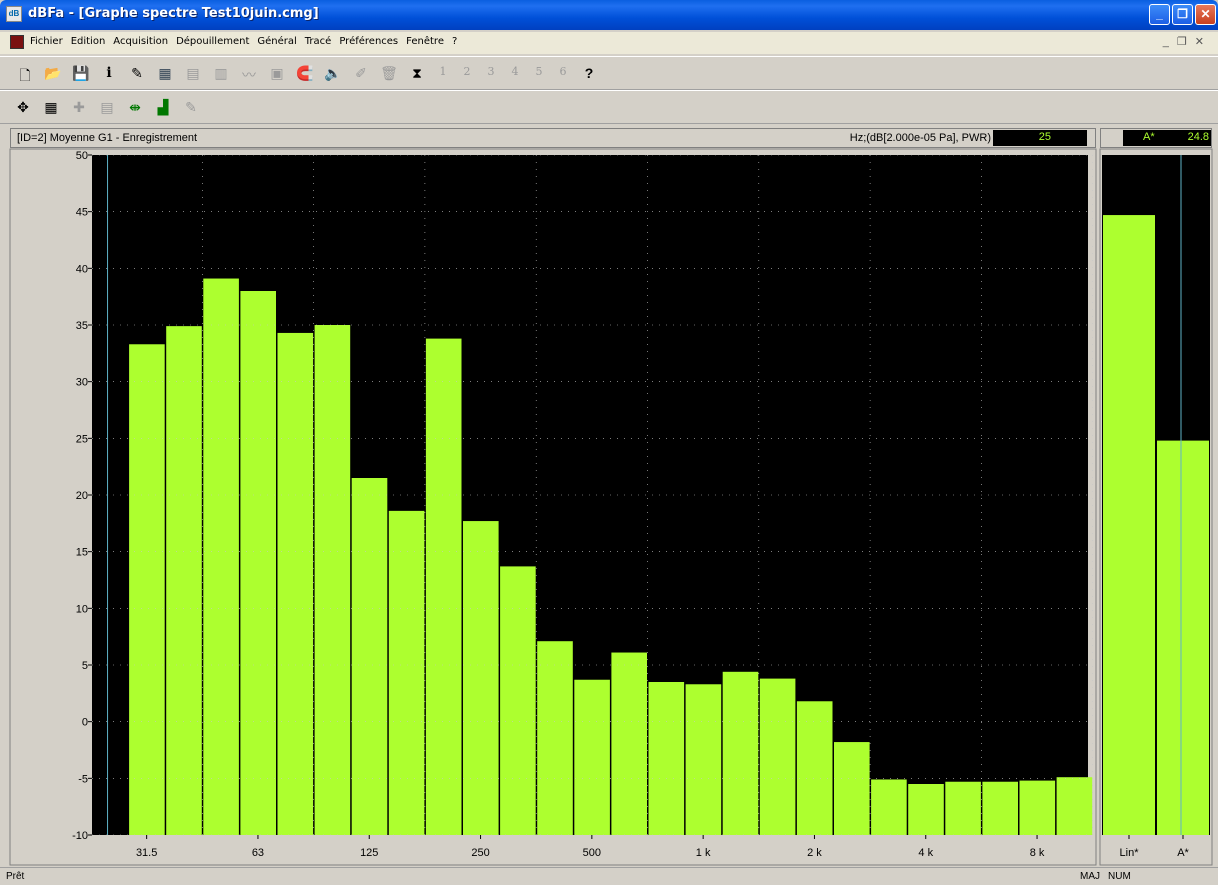  What do you see at coordinates (515, 71) in the screenshot?
I see `preset-4-button: 4` at bounding box center [515, 71].